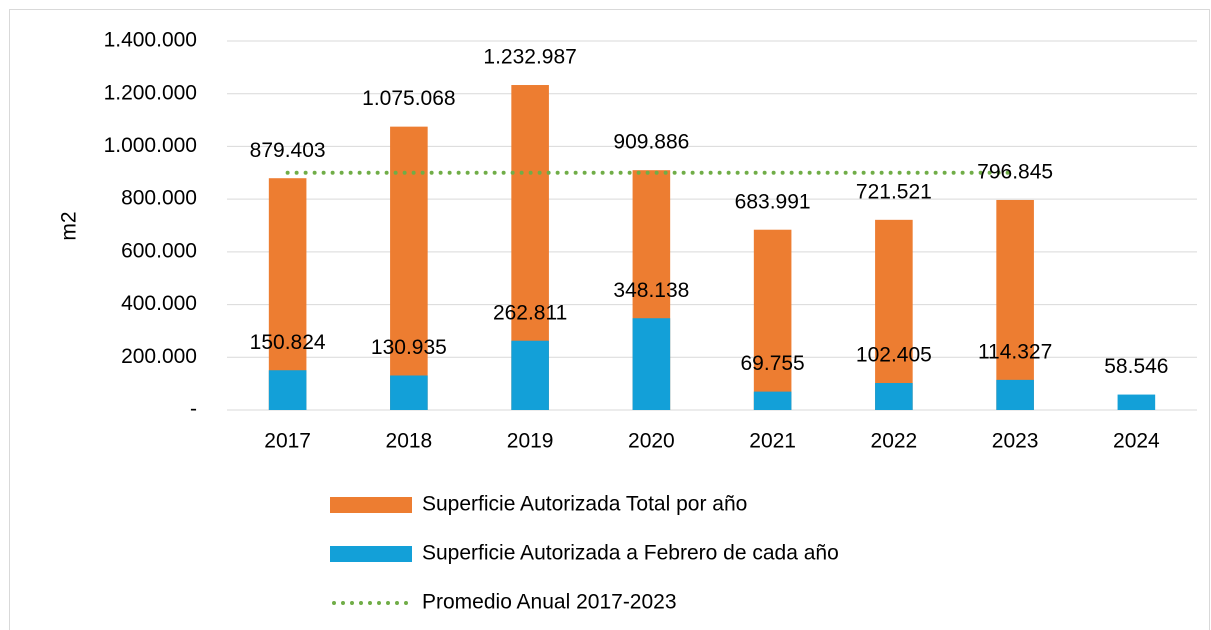 This screenshot has width=1211, height=630. Describe the element at coordinates (530, 441) in the screenshot. I see `x-tick-label: 2019` at that location.